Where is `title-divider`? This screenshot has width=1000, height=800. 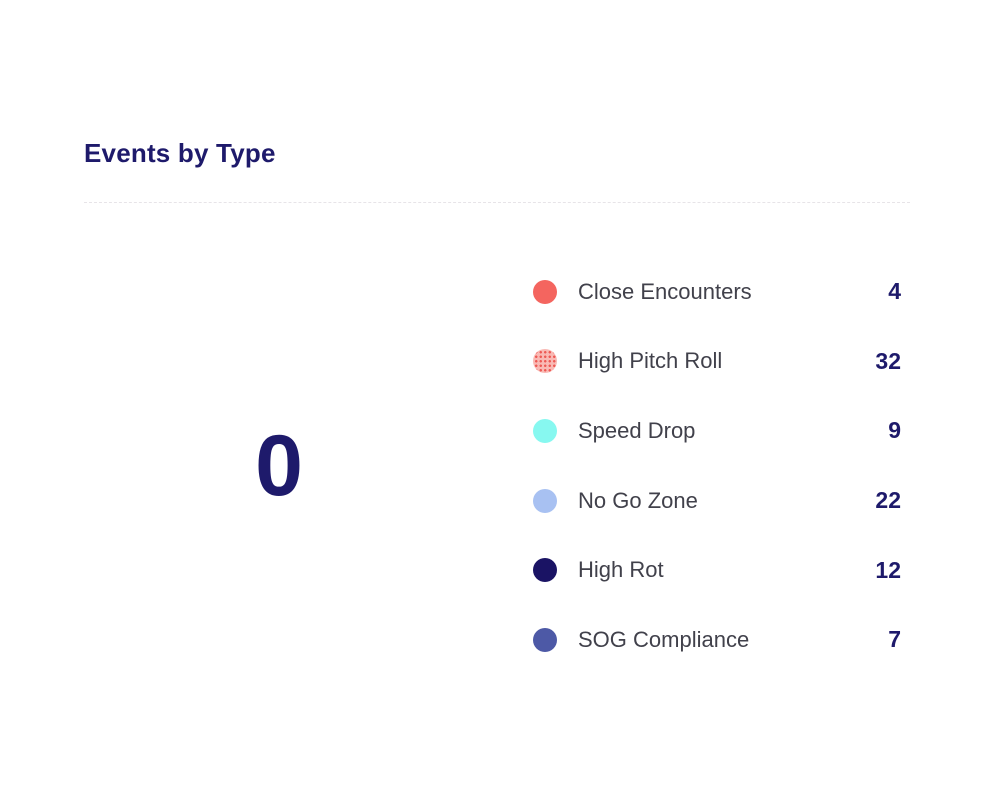 title-divider is located at coordinates (497, 202).